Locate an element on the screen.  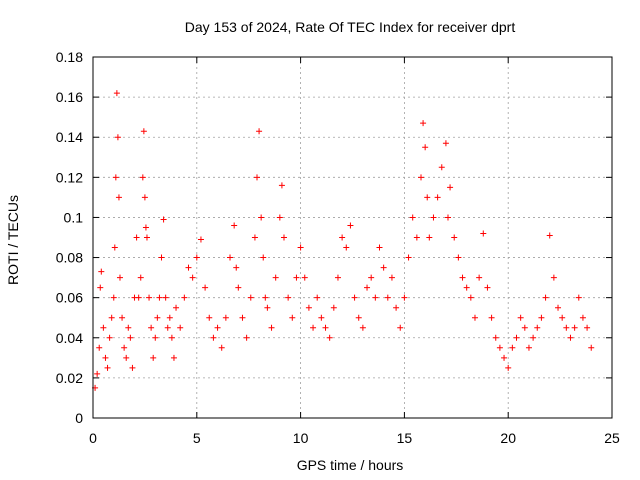
x-tick-label: 0 is located at coordinates (93, 438).